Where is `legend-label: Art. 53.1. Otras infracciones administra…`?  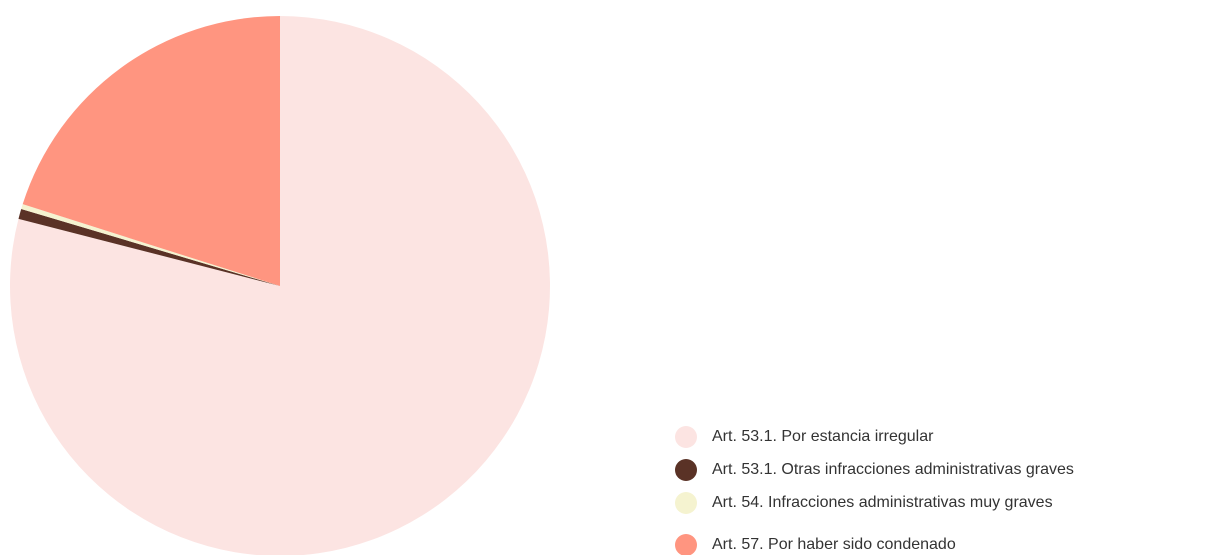
legend-label: Art. 53.1. Otras infracciones administra… is located at coordinates (893, 469).